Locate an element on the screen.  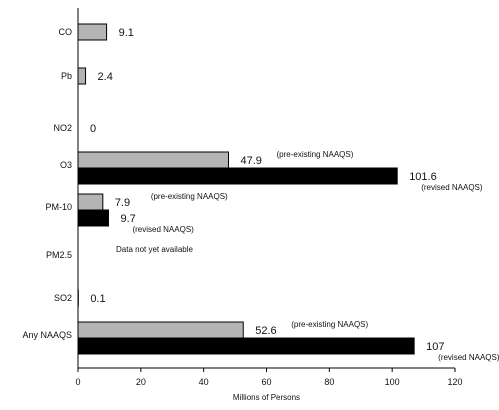
value-label: 52.6 is located at coordinates (265, 331).